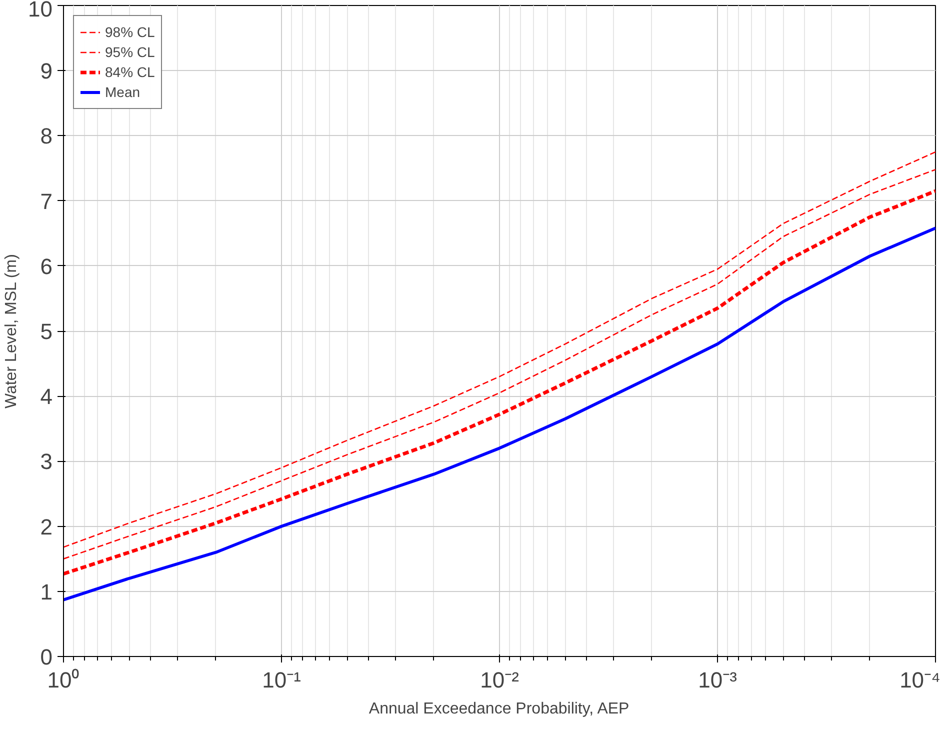 This screenshot has height=729, width=945. Describe the element at coordinates (40, 11) in the screenshot. I see `y-tick-label: 10` at that location.